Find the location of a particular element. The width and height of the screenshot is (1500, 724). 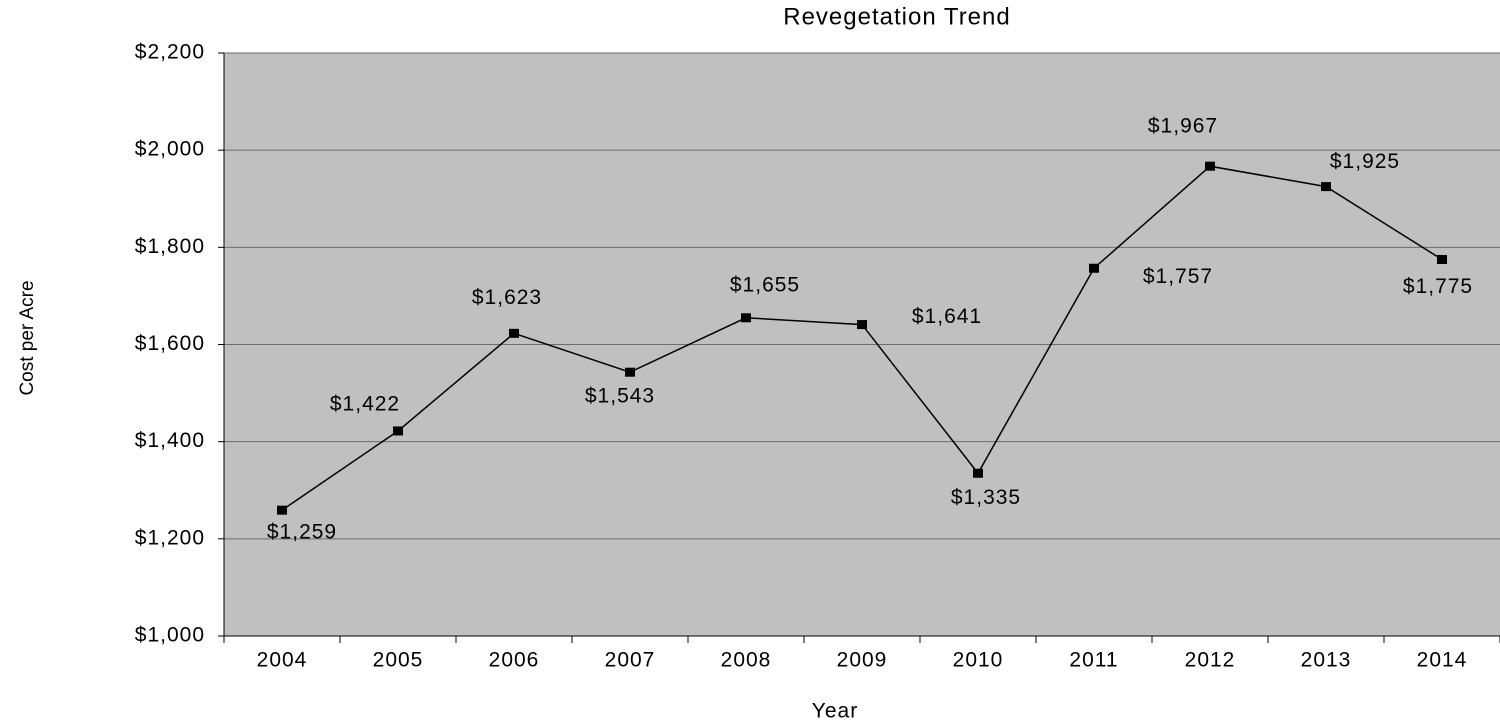

chart-title: Revegetation Trend is located at coordinates (896, 16).